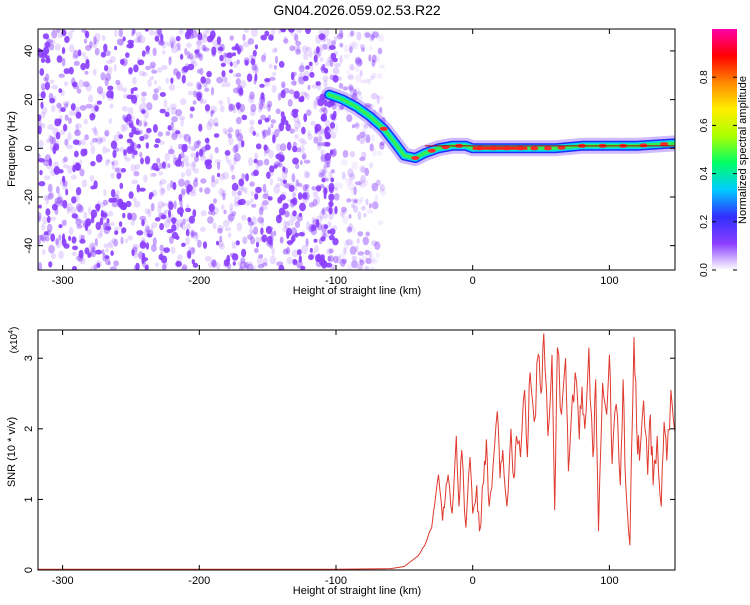 The image size is (750, 605). I want to click on spectrogram-y-tick-label: -20, so click(29, 197).